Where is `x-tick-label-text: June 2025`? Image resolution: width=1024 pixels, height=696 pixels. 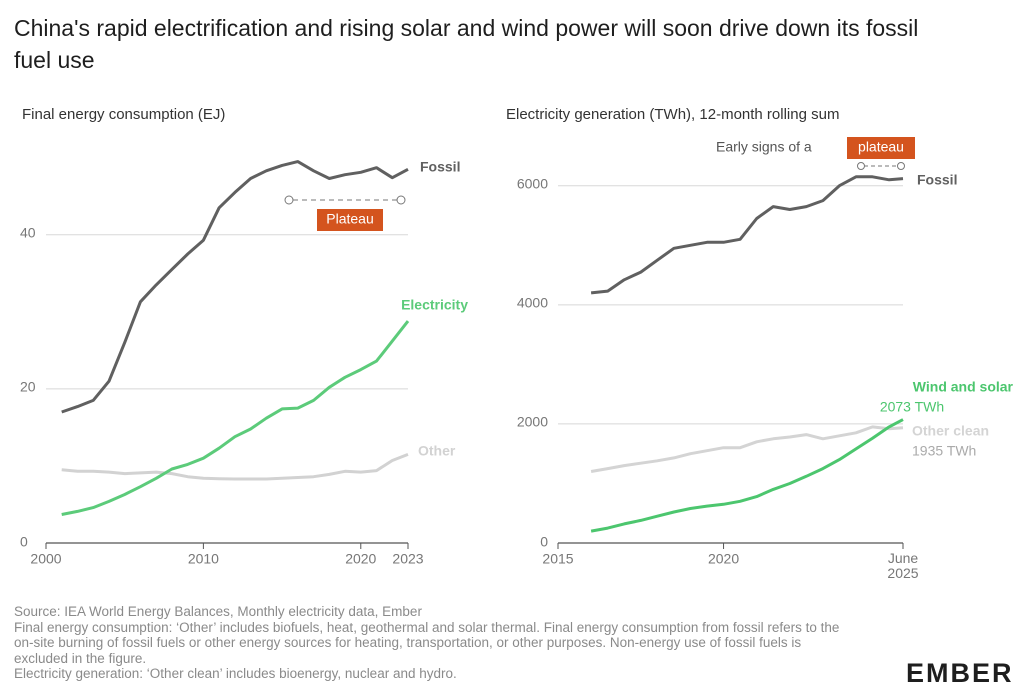 x-tick-label-text: June 2025 is located at coordinates (903, 566).